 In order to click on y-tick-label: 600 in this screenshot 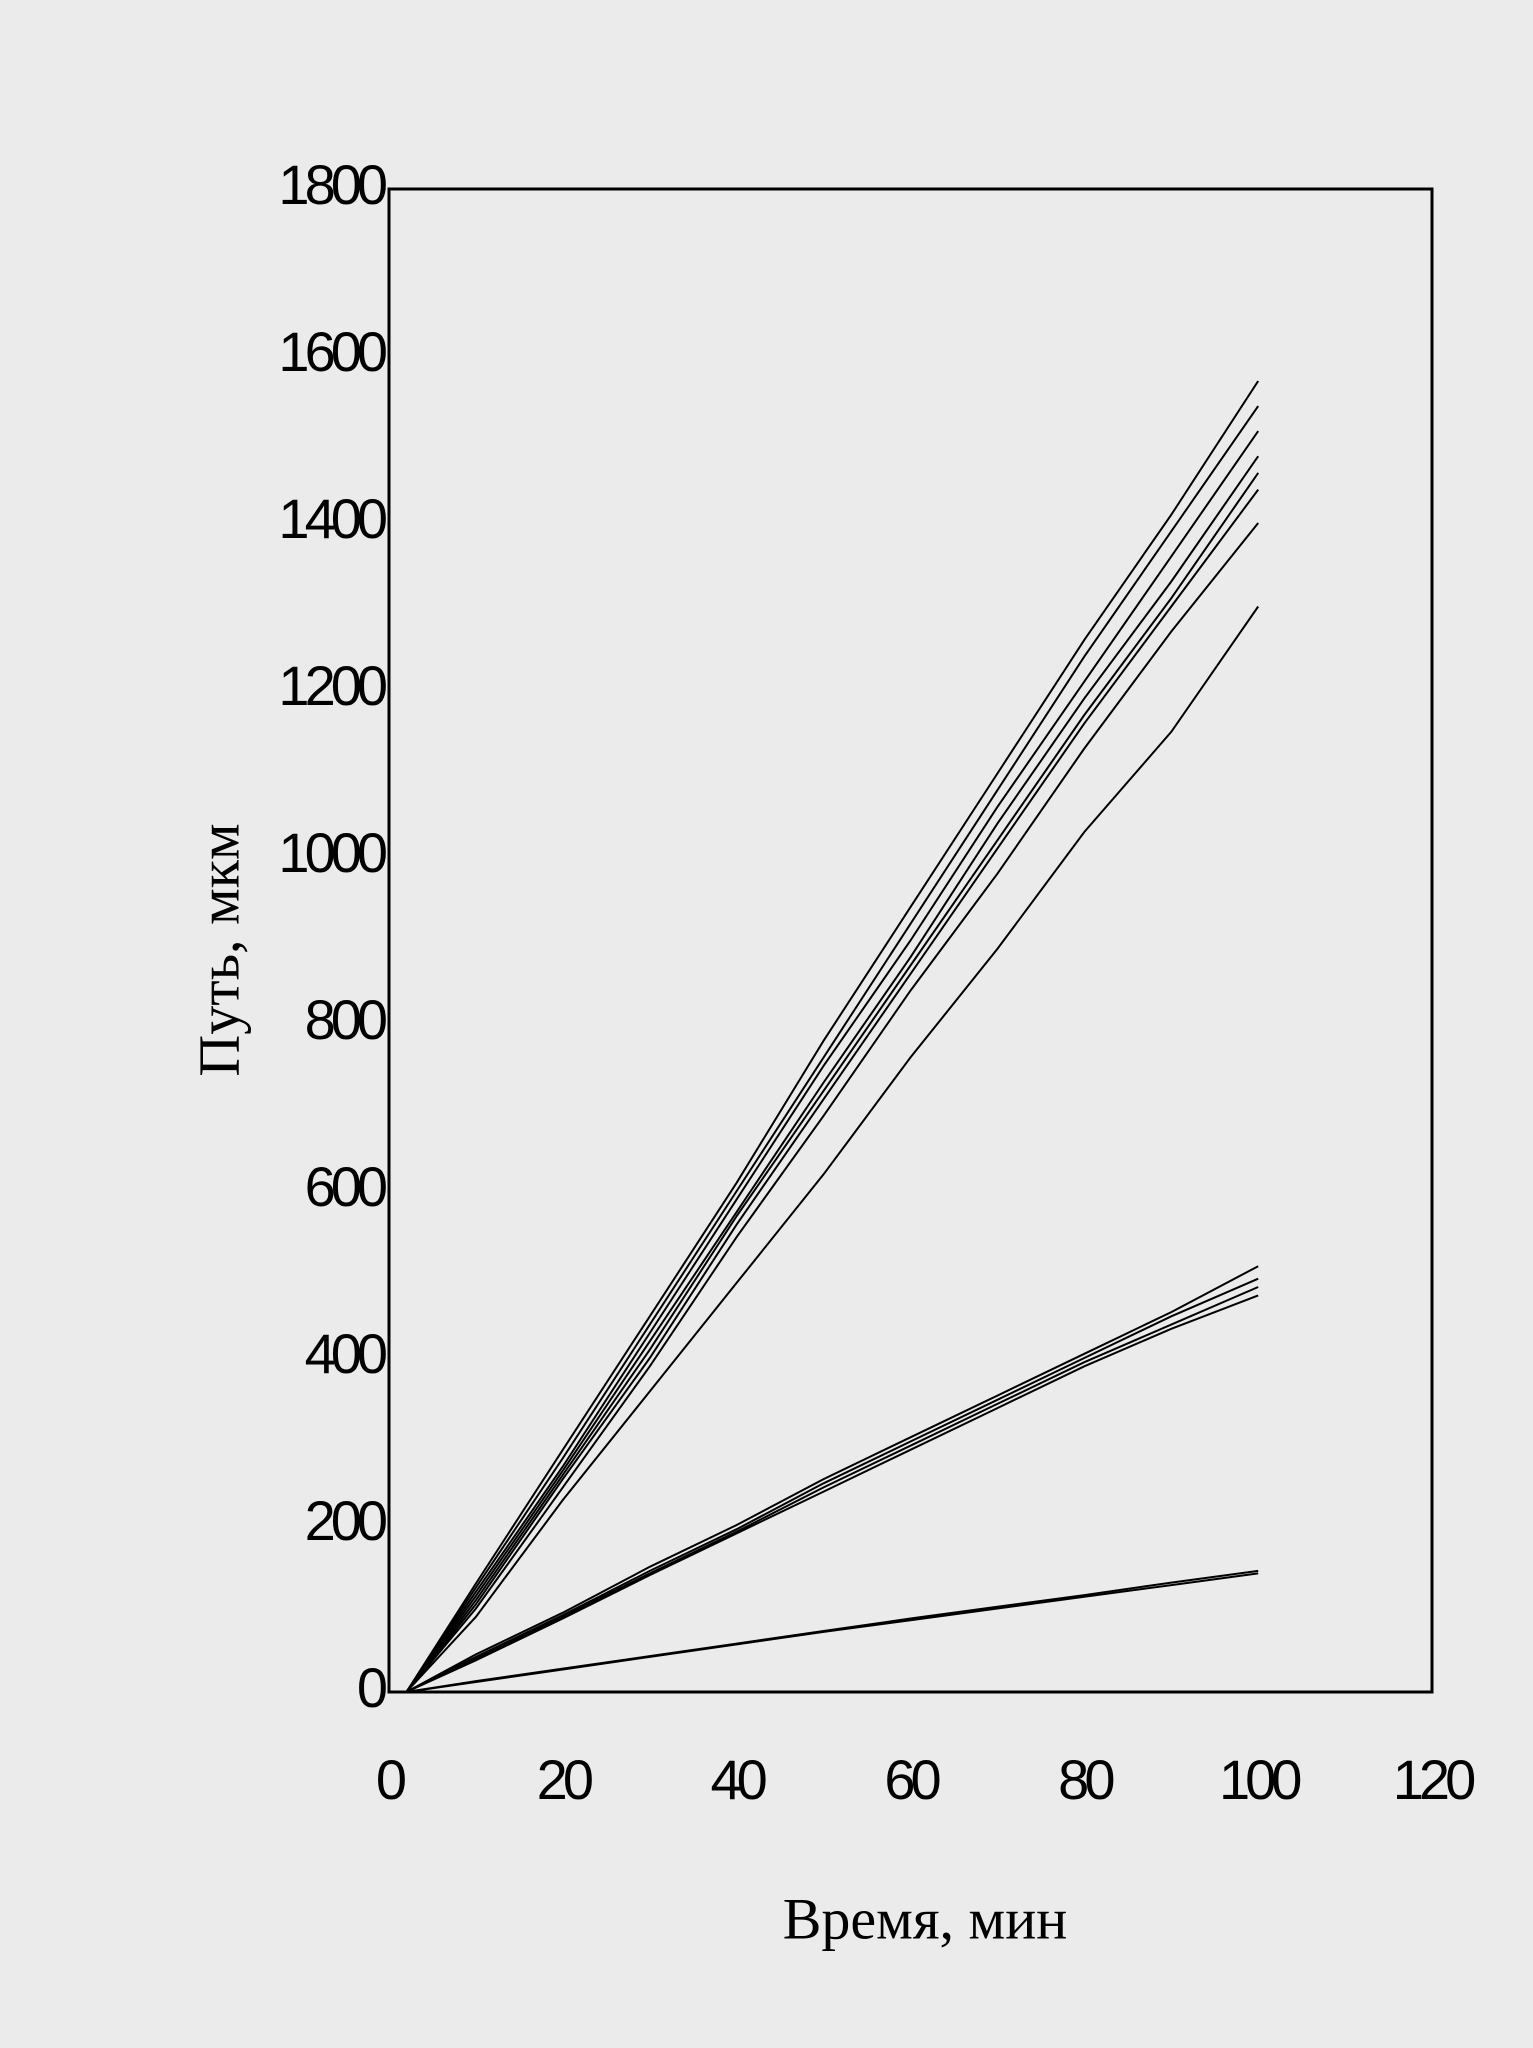, I will do `click(345, 1186)`.